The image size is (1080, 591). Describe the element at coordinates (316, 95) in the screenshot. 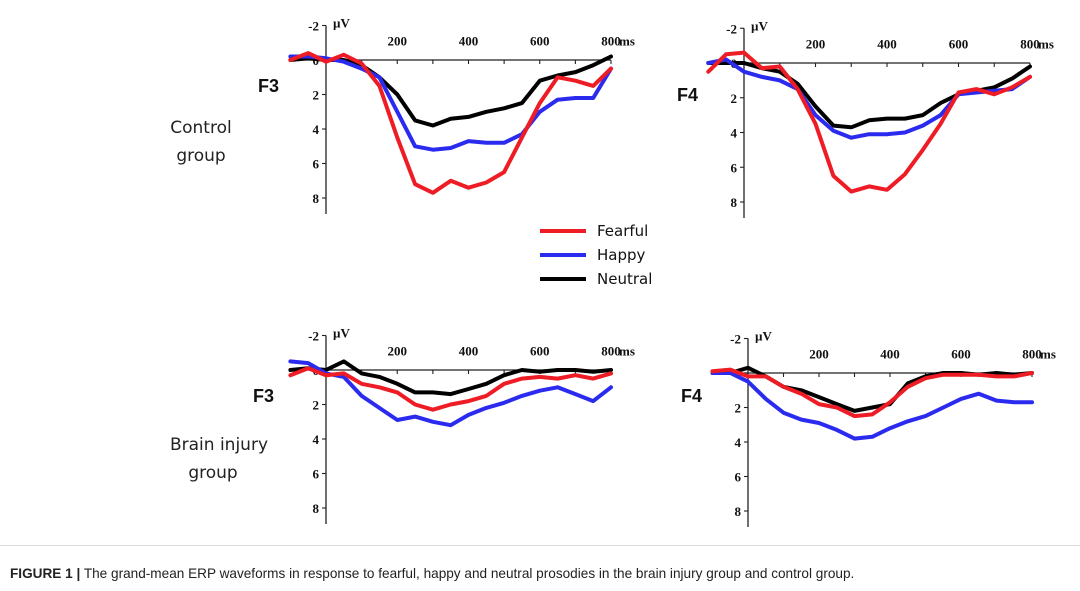

I see `y-tick-label-control-f3: 2` at that location.